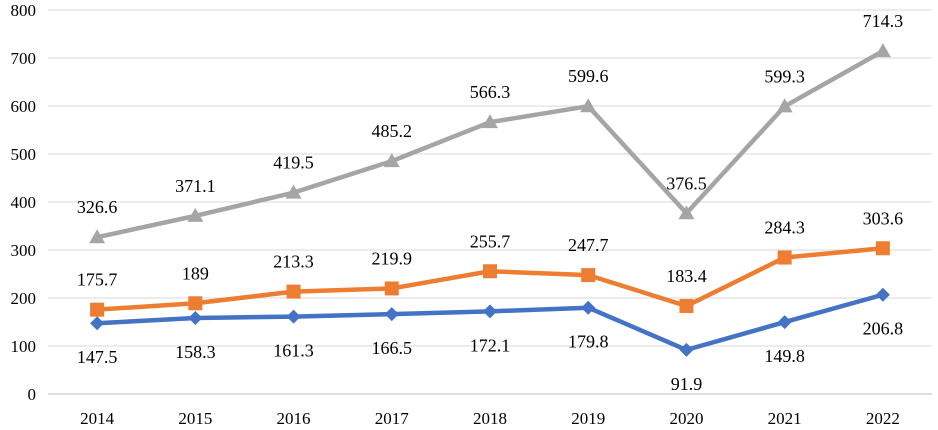  Describe the element at coordinates (97, 207) in the screenshot. I see `data-label: 326.6` at that location.